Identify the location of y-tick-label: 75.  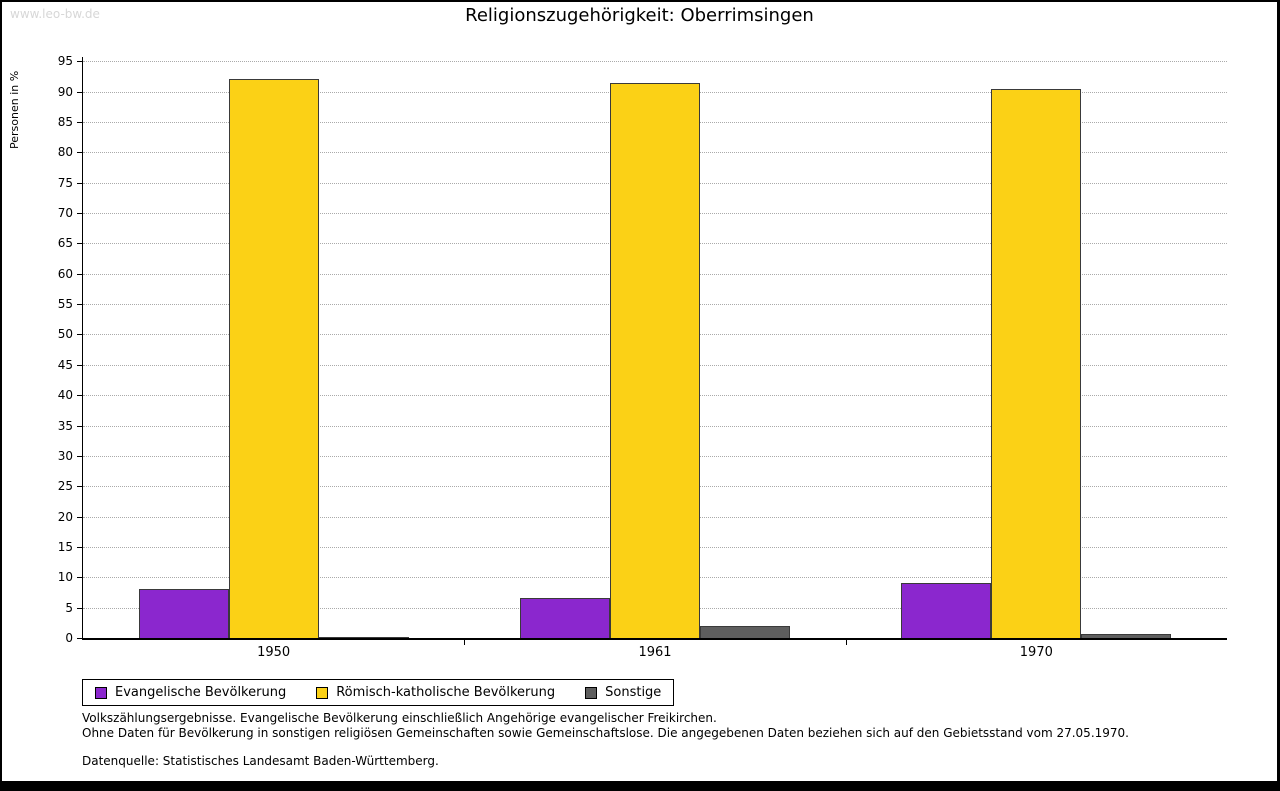
(65, 182).